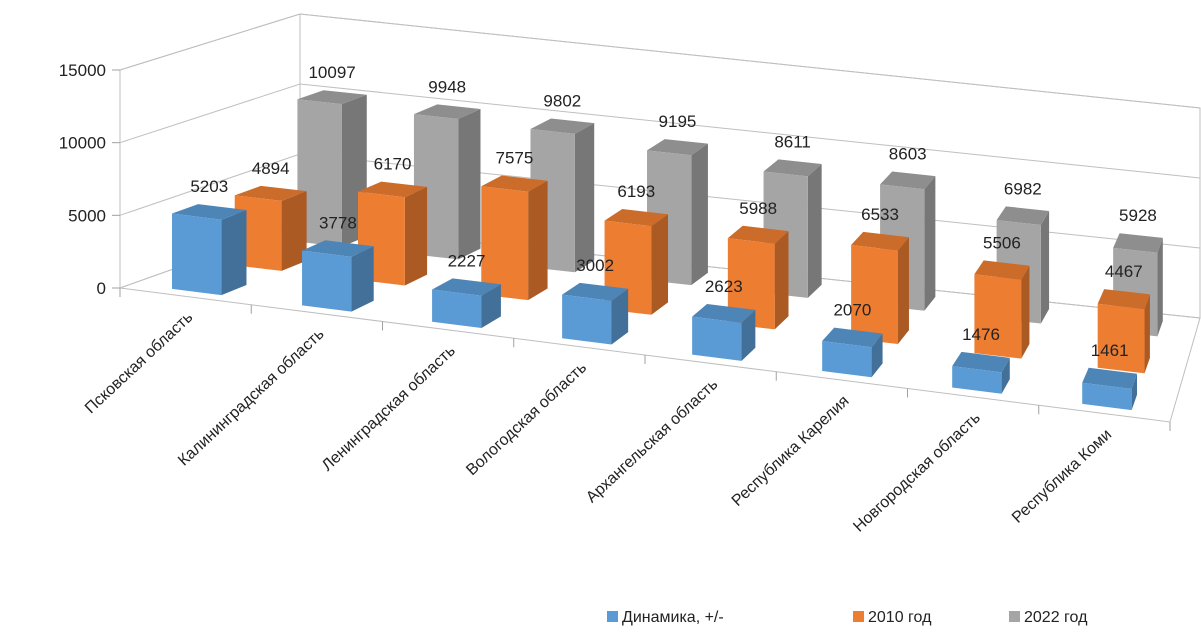  What do you see at coordinates (595, 265) in the screenshot?
I see `data-label: 3002` at bounding box center [595, 265].